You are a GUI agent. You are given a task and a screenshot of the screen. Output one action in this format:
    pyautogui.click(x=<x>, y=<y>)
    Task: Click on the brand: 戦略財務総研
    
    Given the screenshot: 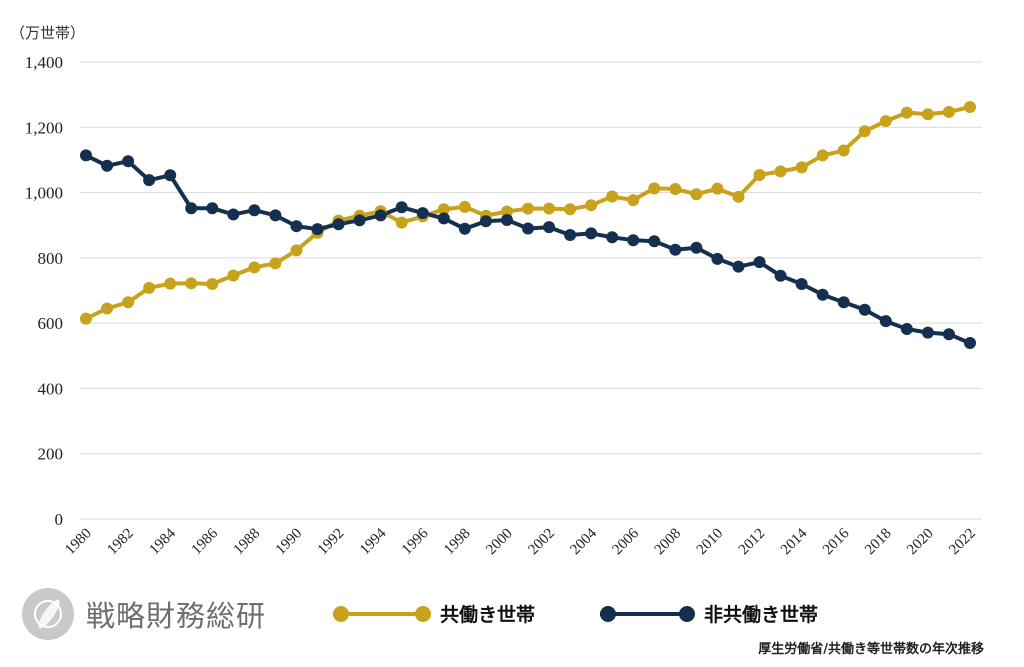 What is the action you would take?
    pyautogui.click(x=144, y=614)
    